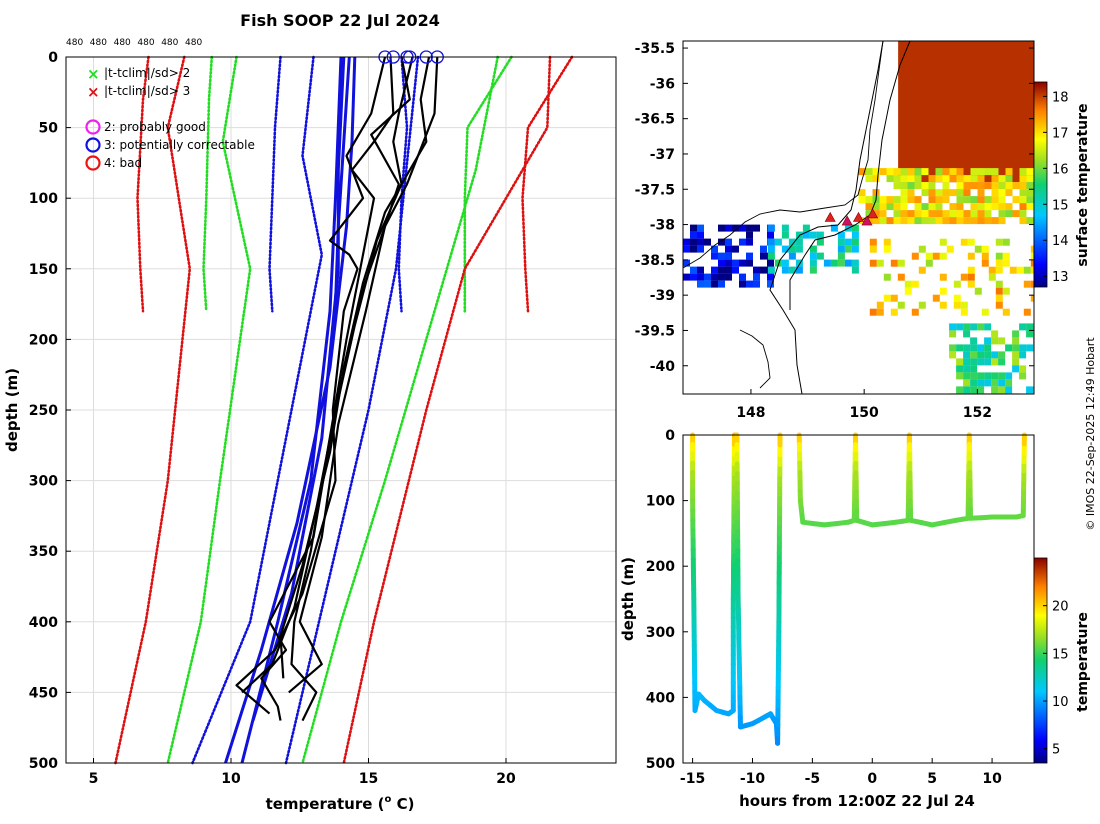 This screenshot has width=1100, height=824. What do you see at coordinates (655, 120) in the screenshot?
I see `lat-tick-label: -36.5` at bounding box center [655, 120].